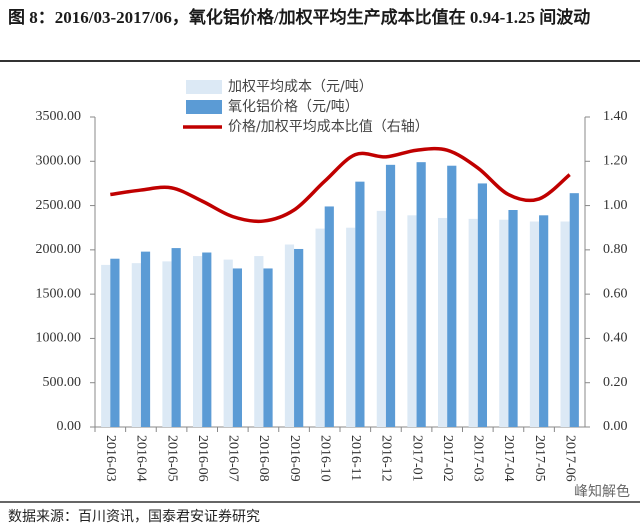 This screenshot has width=640, height=529. I want to click on y-tick-label: 3000.00, so click(59, 161).